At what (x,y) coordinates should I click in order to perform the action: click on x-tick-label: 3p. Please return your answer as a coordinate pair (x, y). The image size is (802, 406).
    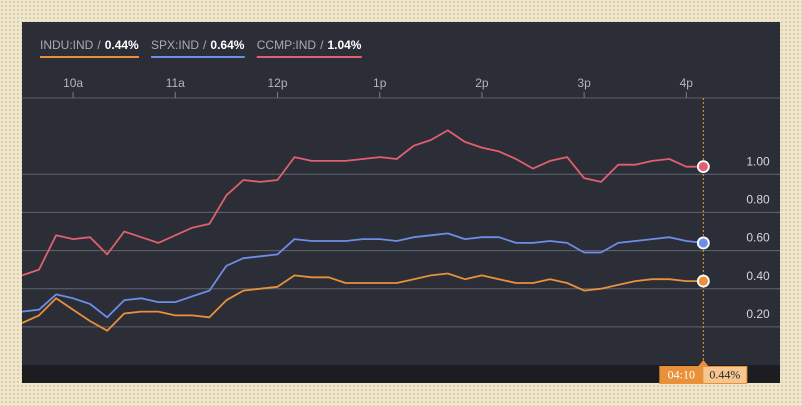
    Looking at the image, I should click on (584, 83).